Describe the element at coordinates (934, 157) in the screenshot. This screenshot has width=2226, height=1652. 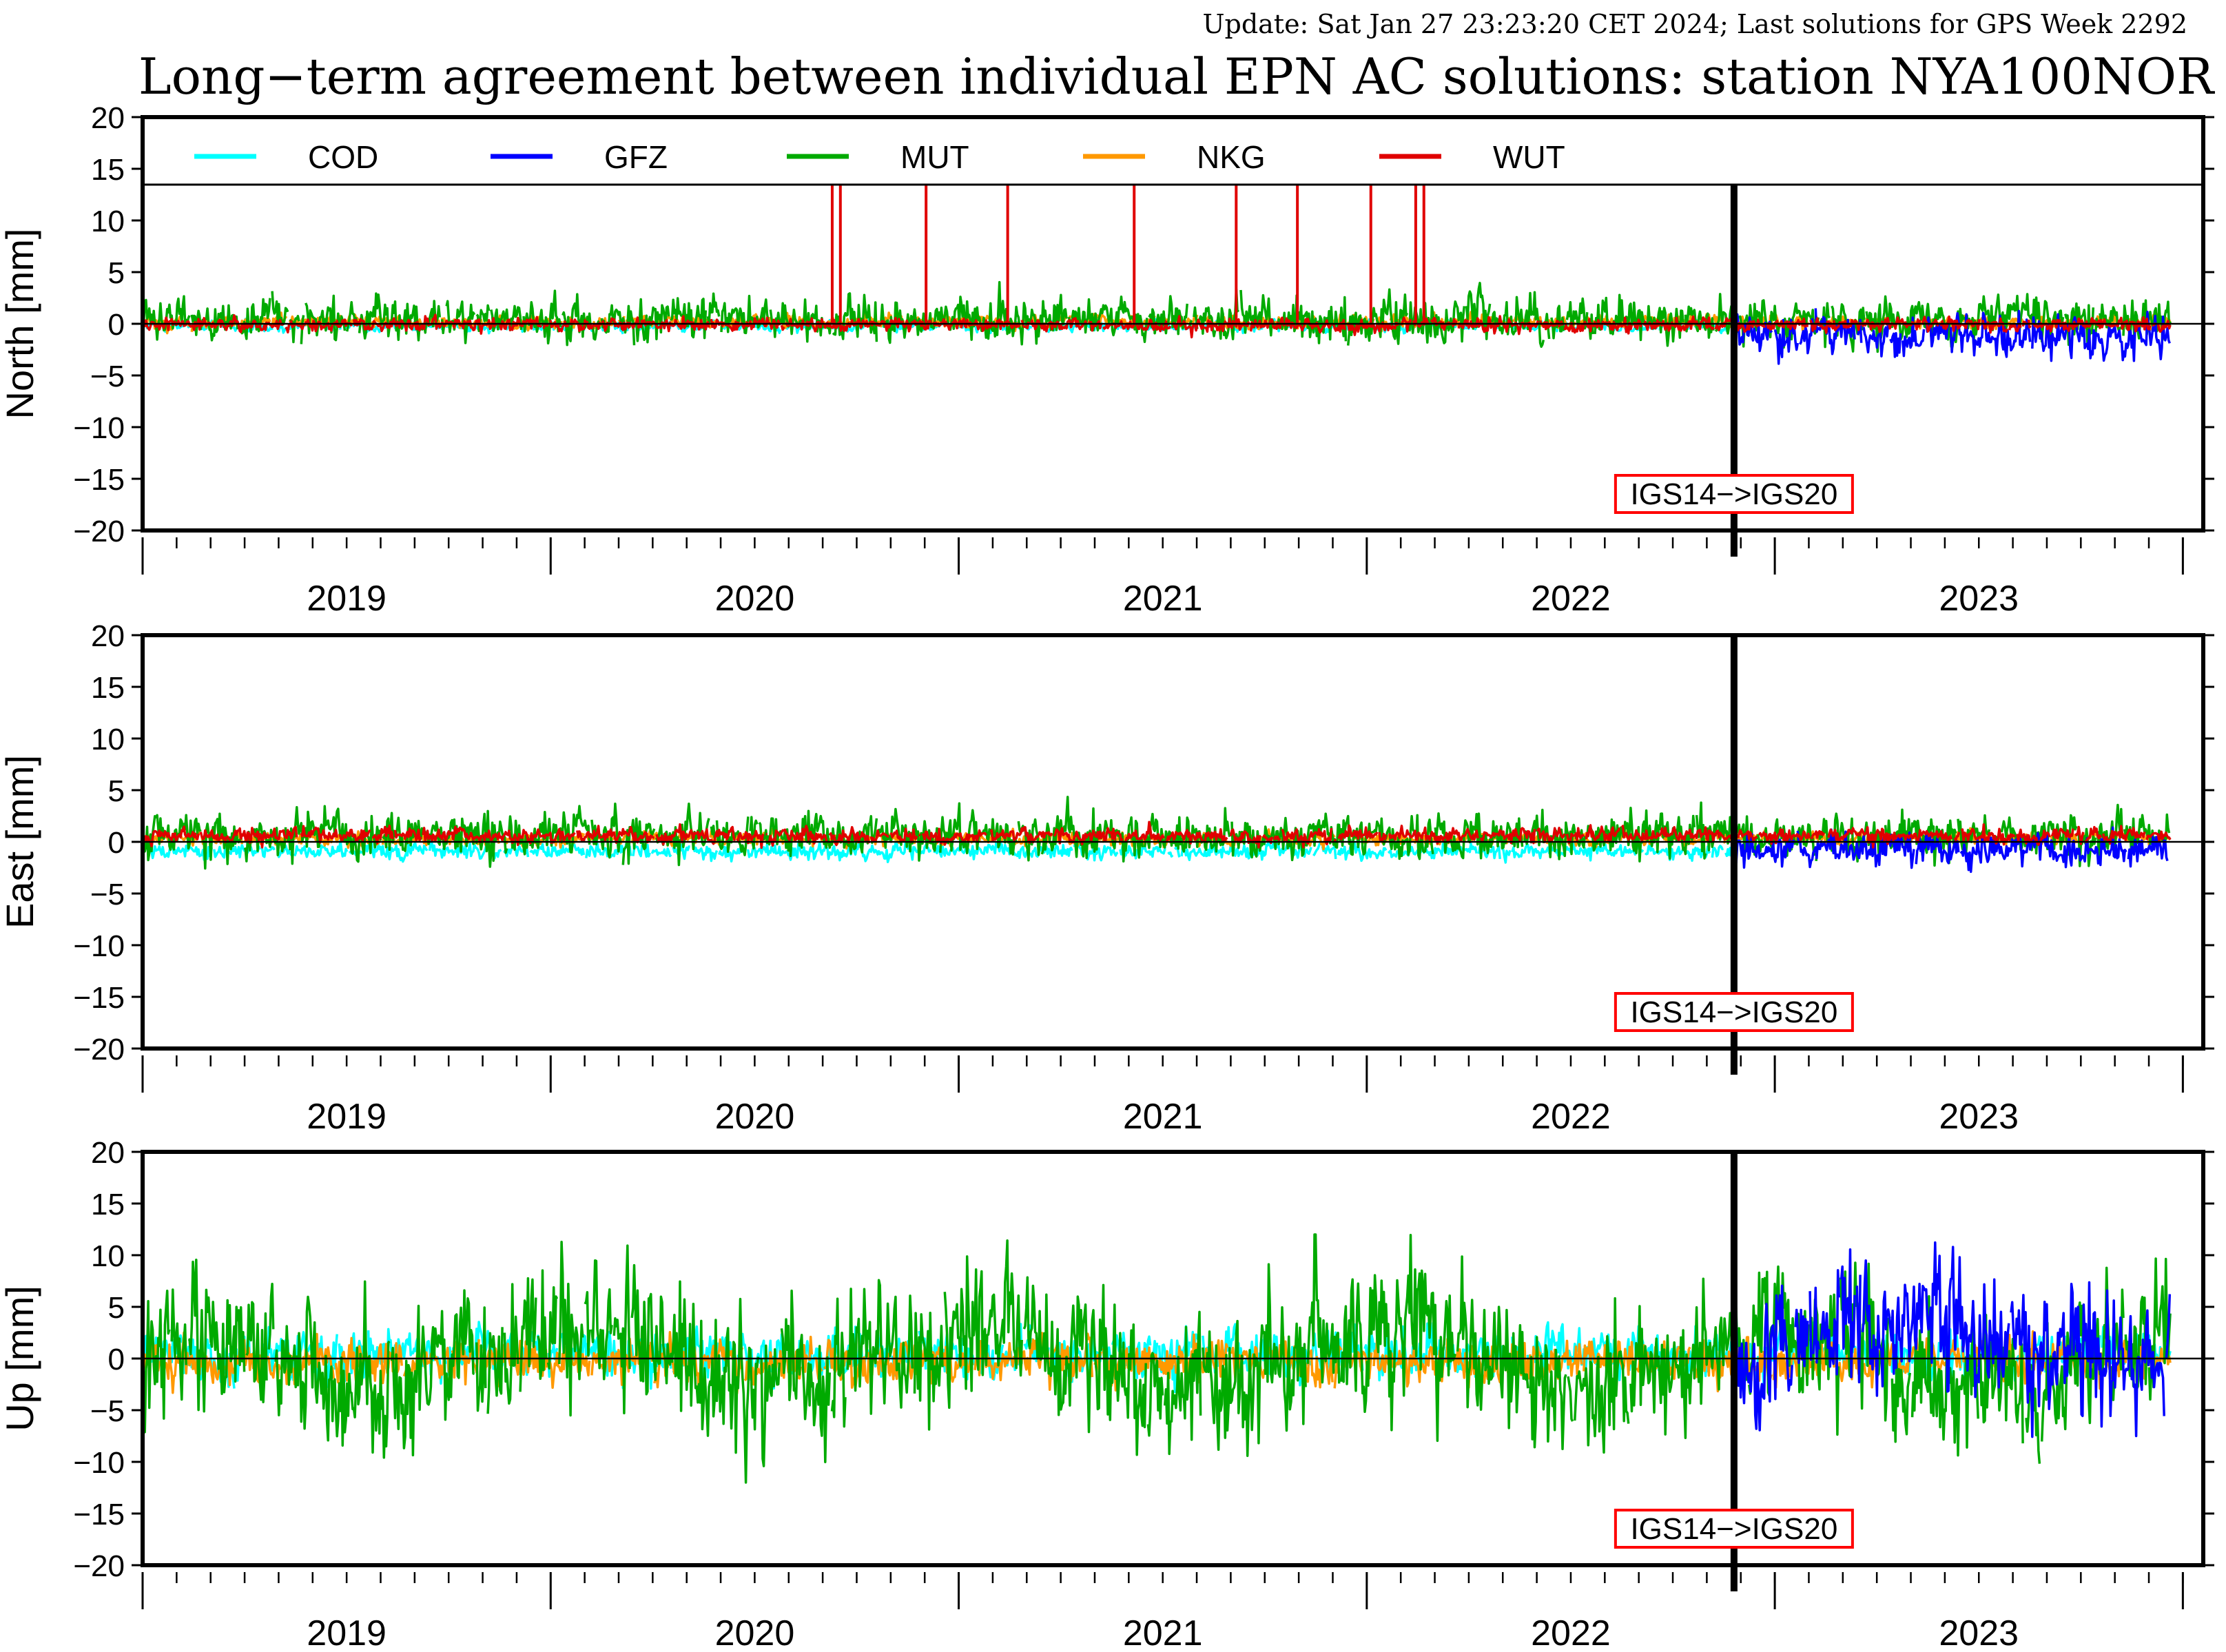
I see `legend-label-mut: MUT` at that location.